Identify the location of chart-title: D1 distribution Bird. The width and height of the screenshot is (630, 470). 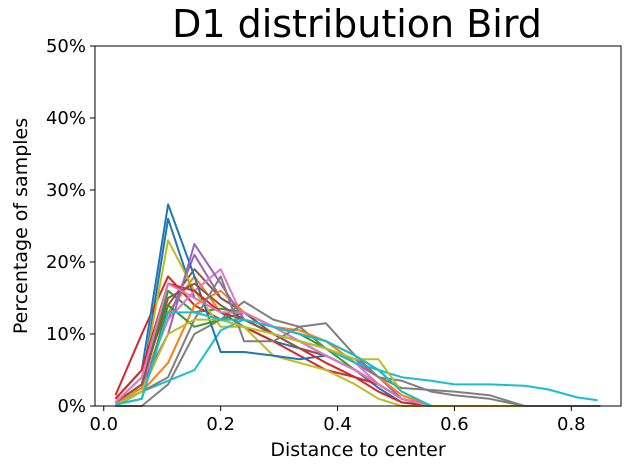
(357, 24).